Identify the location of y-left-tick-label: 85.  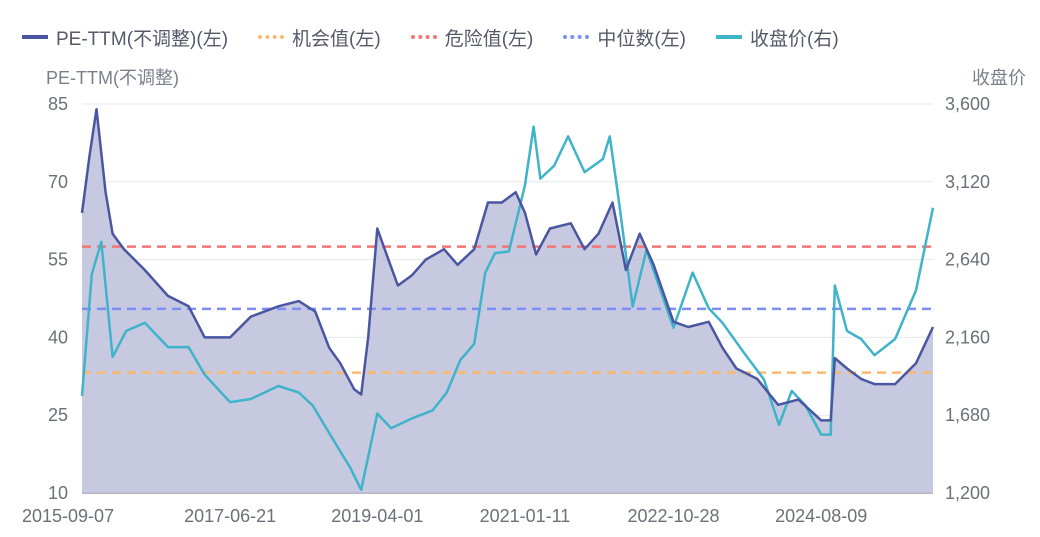
(58, 104).